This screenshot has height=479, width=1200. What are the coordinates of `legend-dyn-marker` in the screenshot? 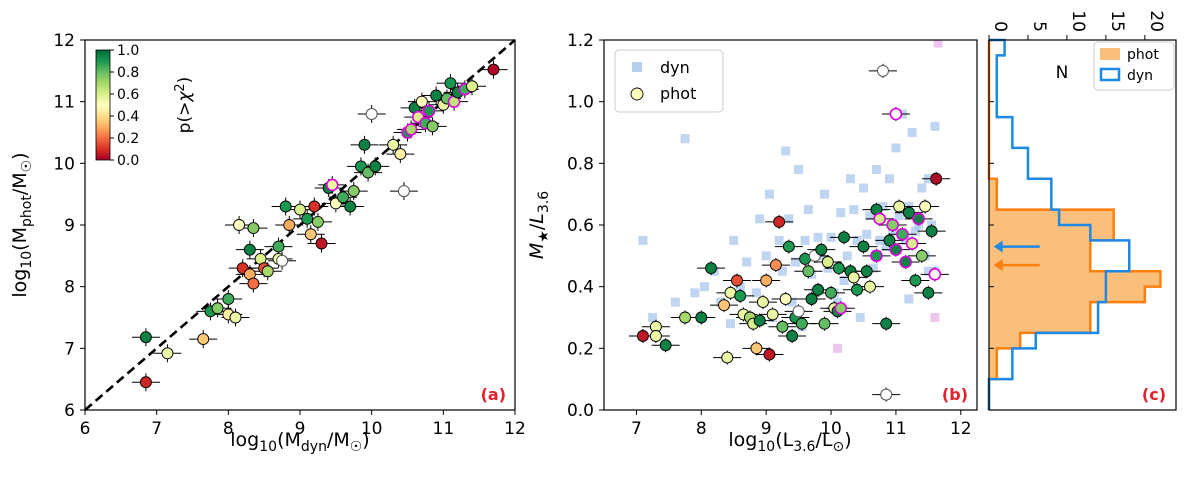 It's located at (637, 67).